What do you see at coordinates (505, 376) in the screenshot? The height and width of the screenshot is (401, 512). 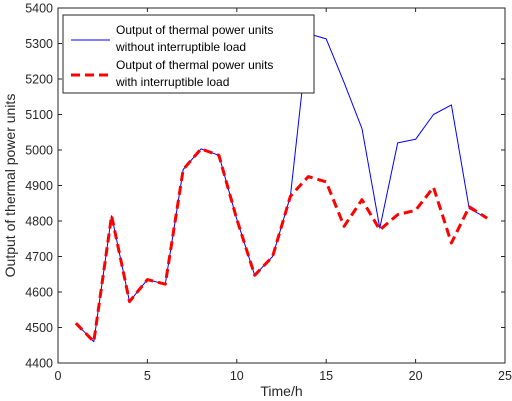 I see `x-tick-label: 25` at bounding box center [505, 376].